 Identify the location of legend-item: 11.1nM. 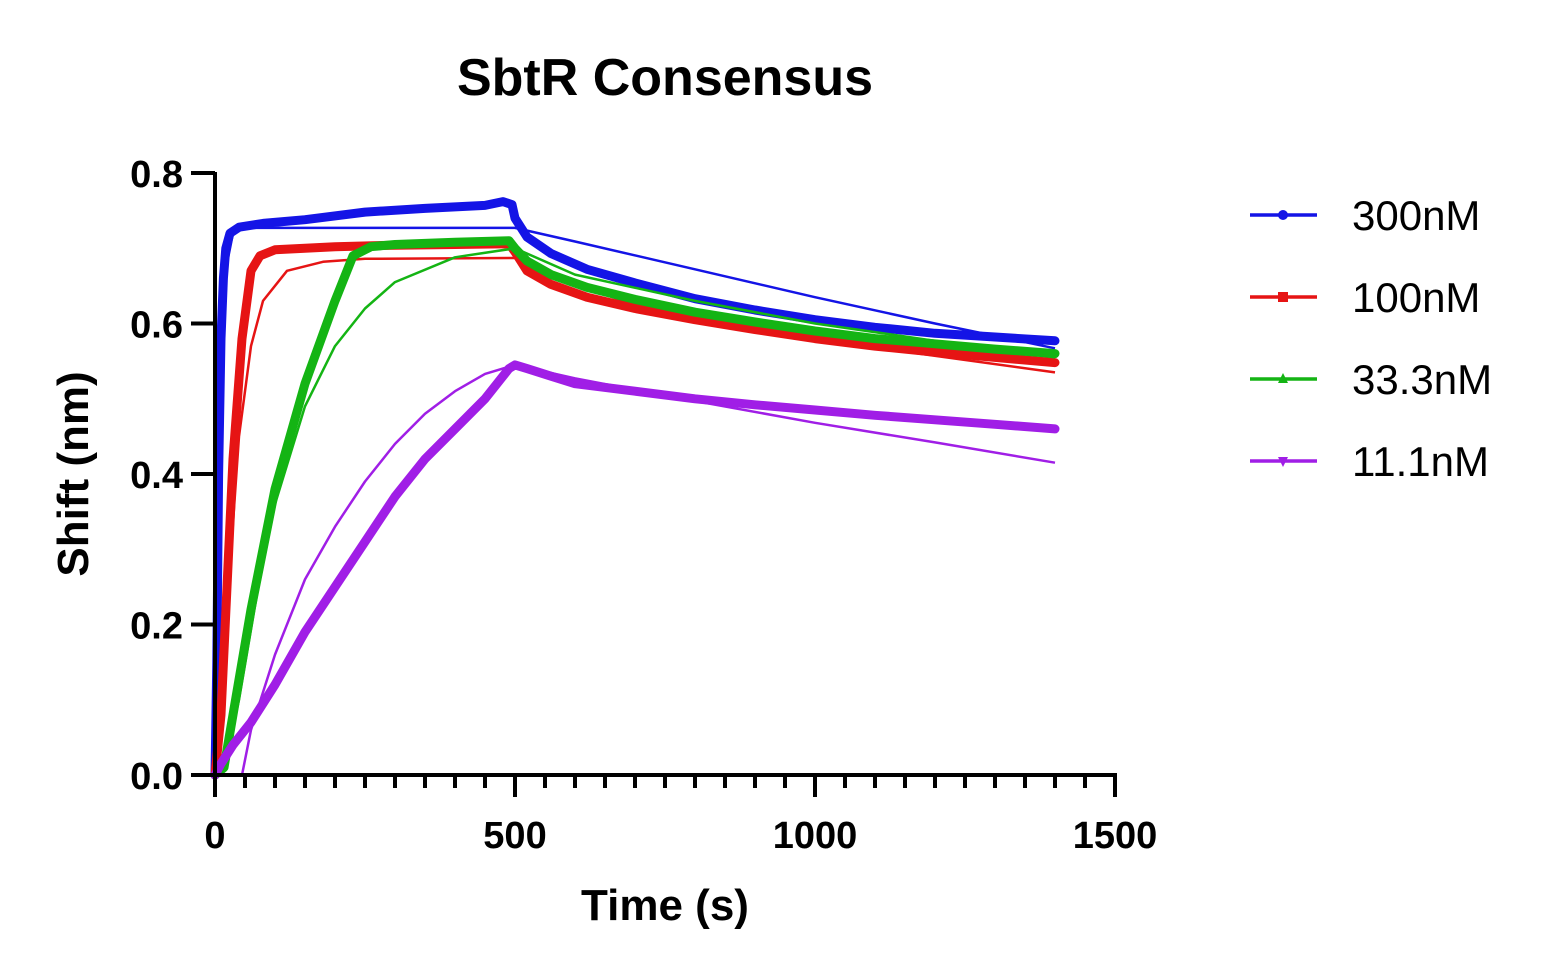
(1369, 461).